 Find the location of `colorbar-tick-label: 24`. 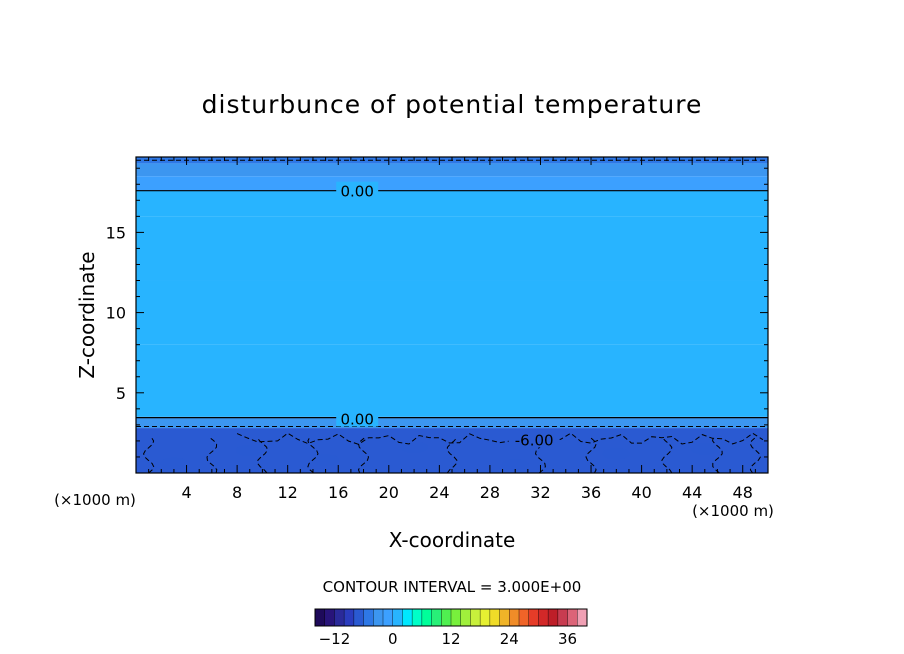

colorbar-tick-label: 24 is located at coordinates (509, 639).